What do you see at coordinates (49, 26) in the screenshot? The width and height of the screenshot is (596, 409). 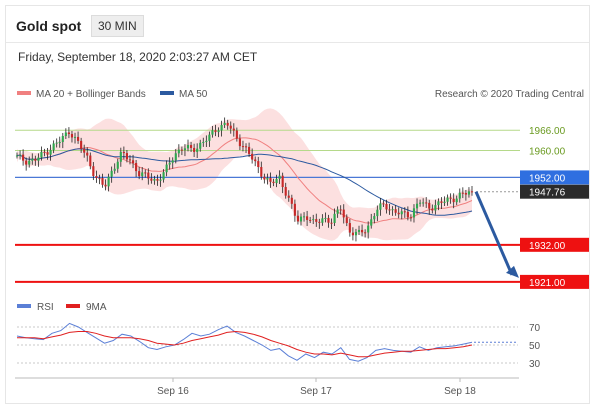 I see `instrument-title: Gold spot` at bounding box center [49, 26].